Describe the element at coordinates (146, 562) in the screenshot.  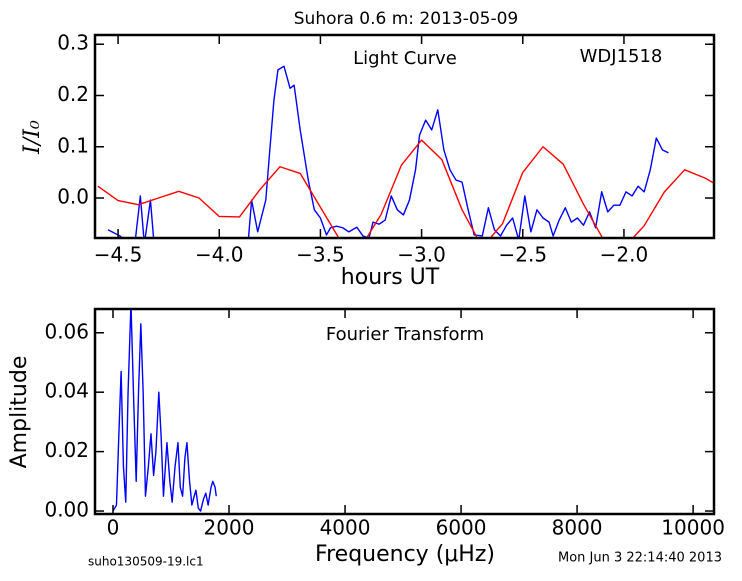
I see `footer-left: suho130509-19.lc1` at that location.